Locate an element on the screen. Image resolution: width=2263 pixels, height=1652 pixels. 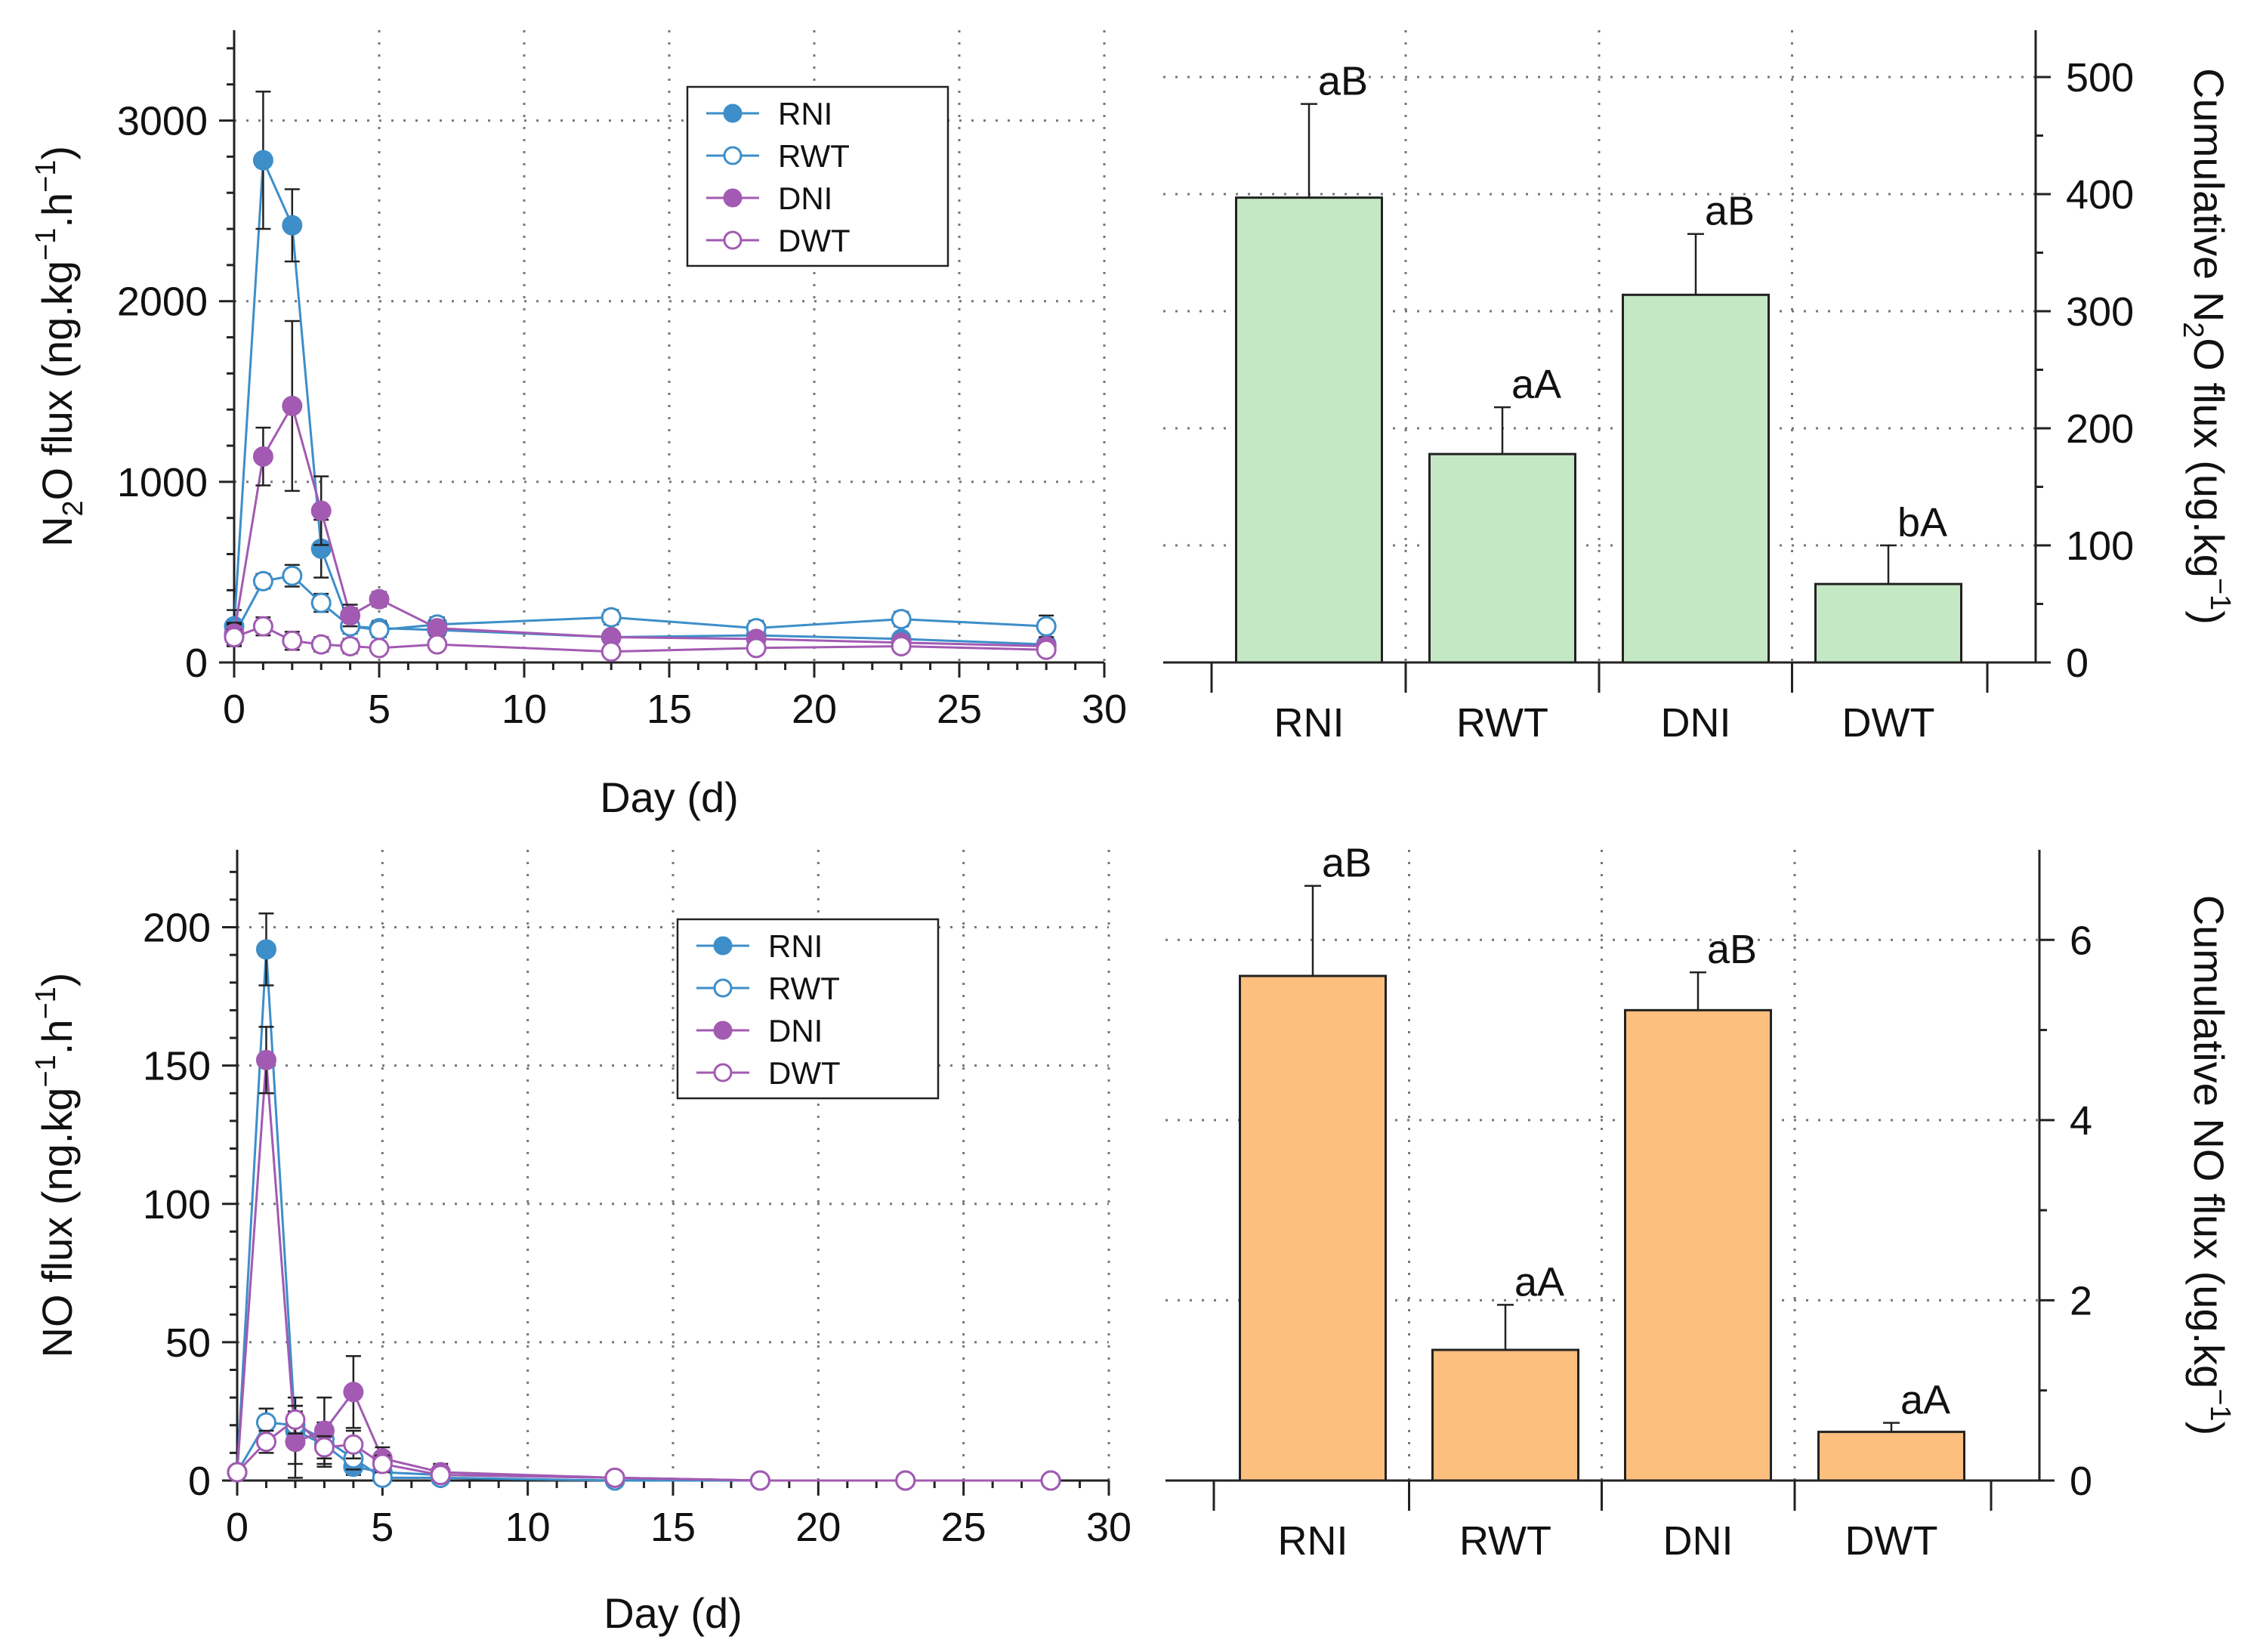
bar-dni is located at coordinates (1698, 1245).